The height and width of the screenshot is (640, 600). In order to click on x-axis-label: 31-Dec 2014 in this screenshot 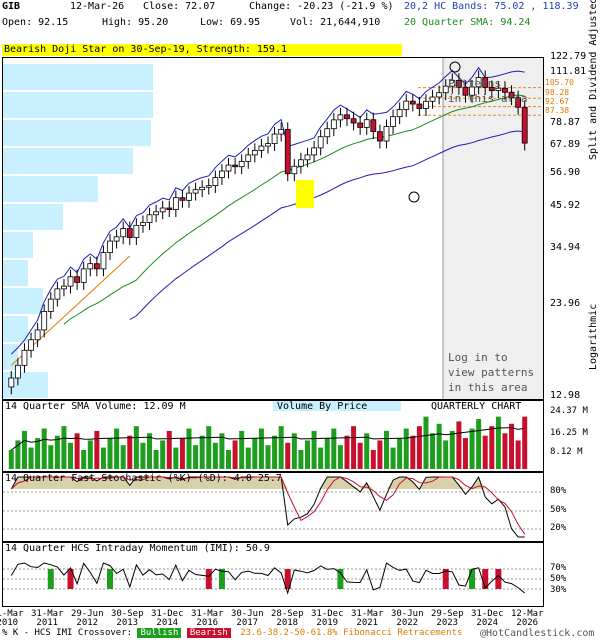, I will do `click(167, 618)`.